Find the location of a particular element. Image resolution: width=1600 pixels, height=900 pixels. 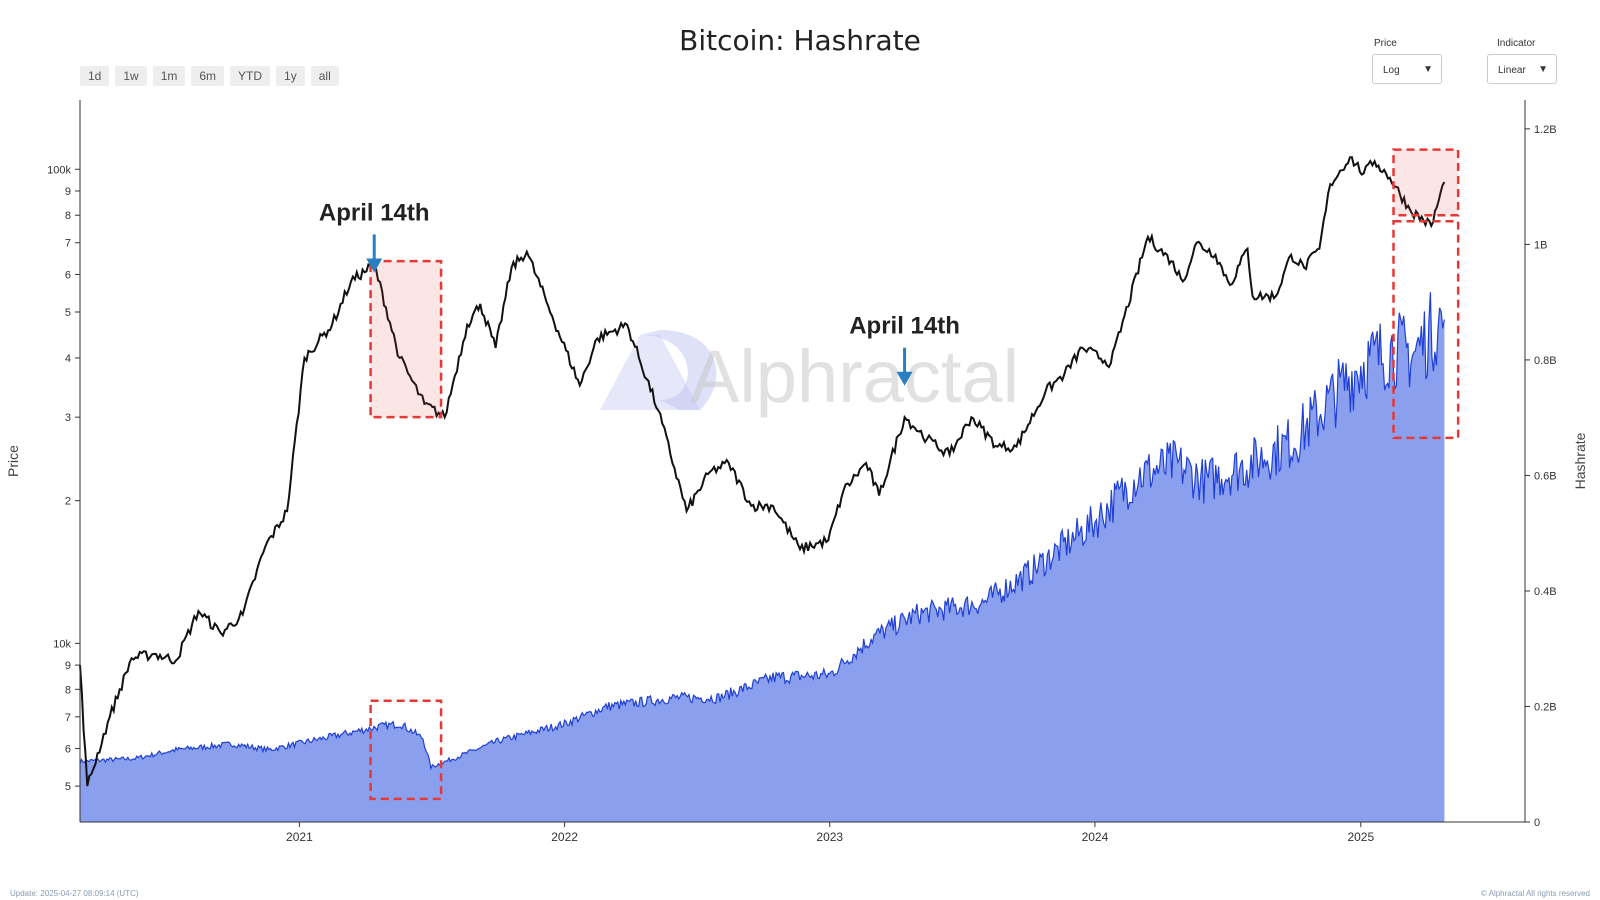

watermark-logo-left is located at coordinates (650, 372).